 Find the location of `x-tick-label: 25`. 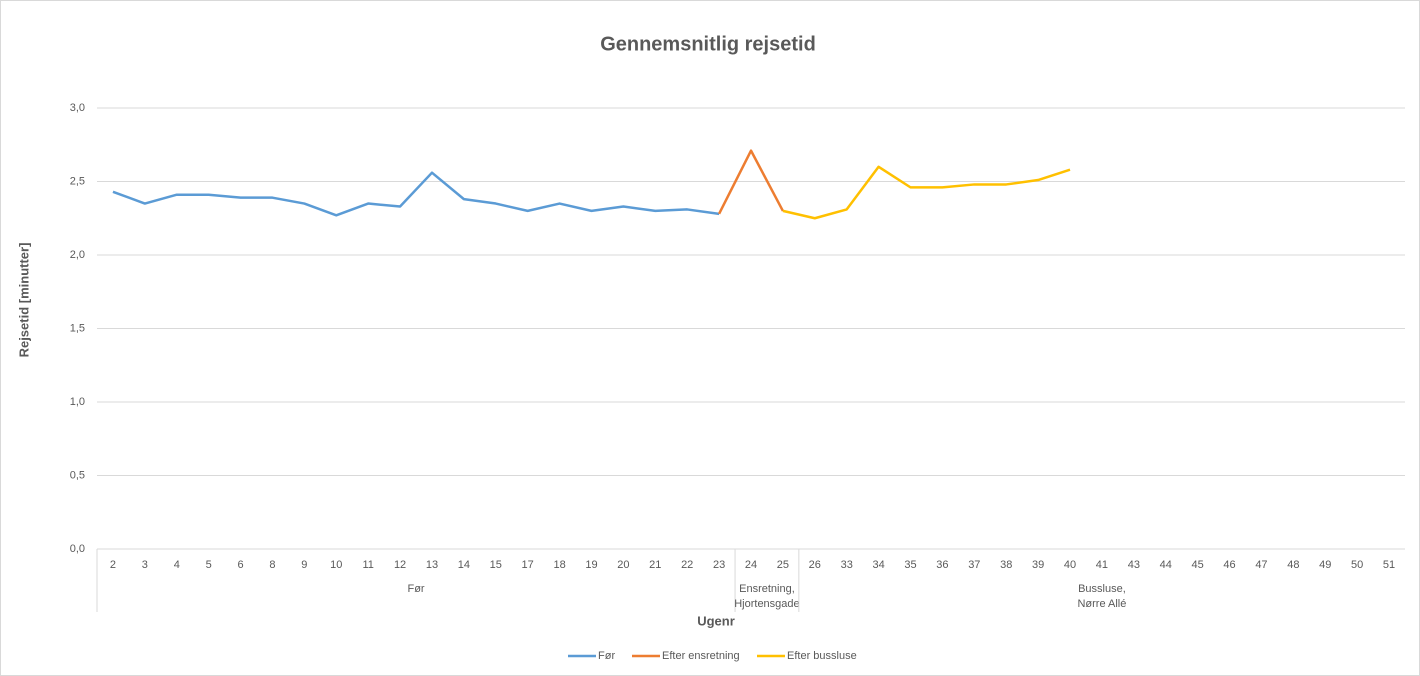

x-tick-label: 25 is located at coordinates (783, 565).